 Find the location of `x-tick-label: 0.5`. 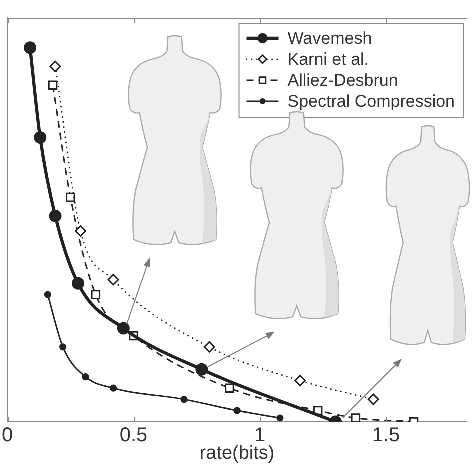

x-tick-label: 0.5 is located at coordinates (134, 435).